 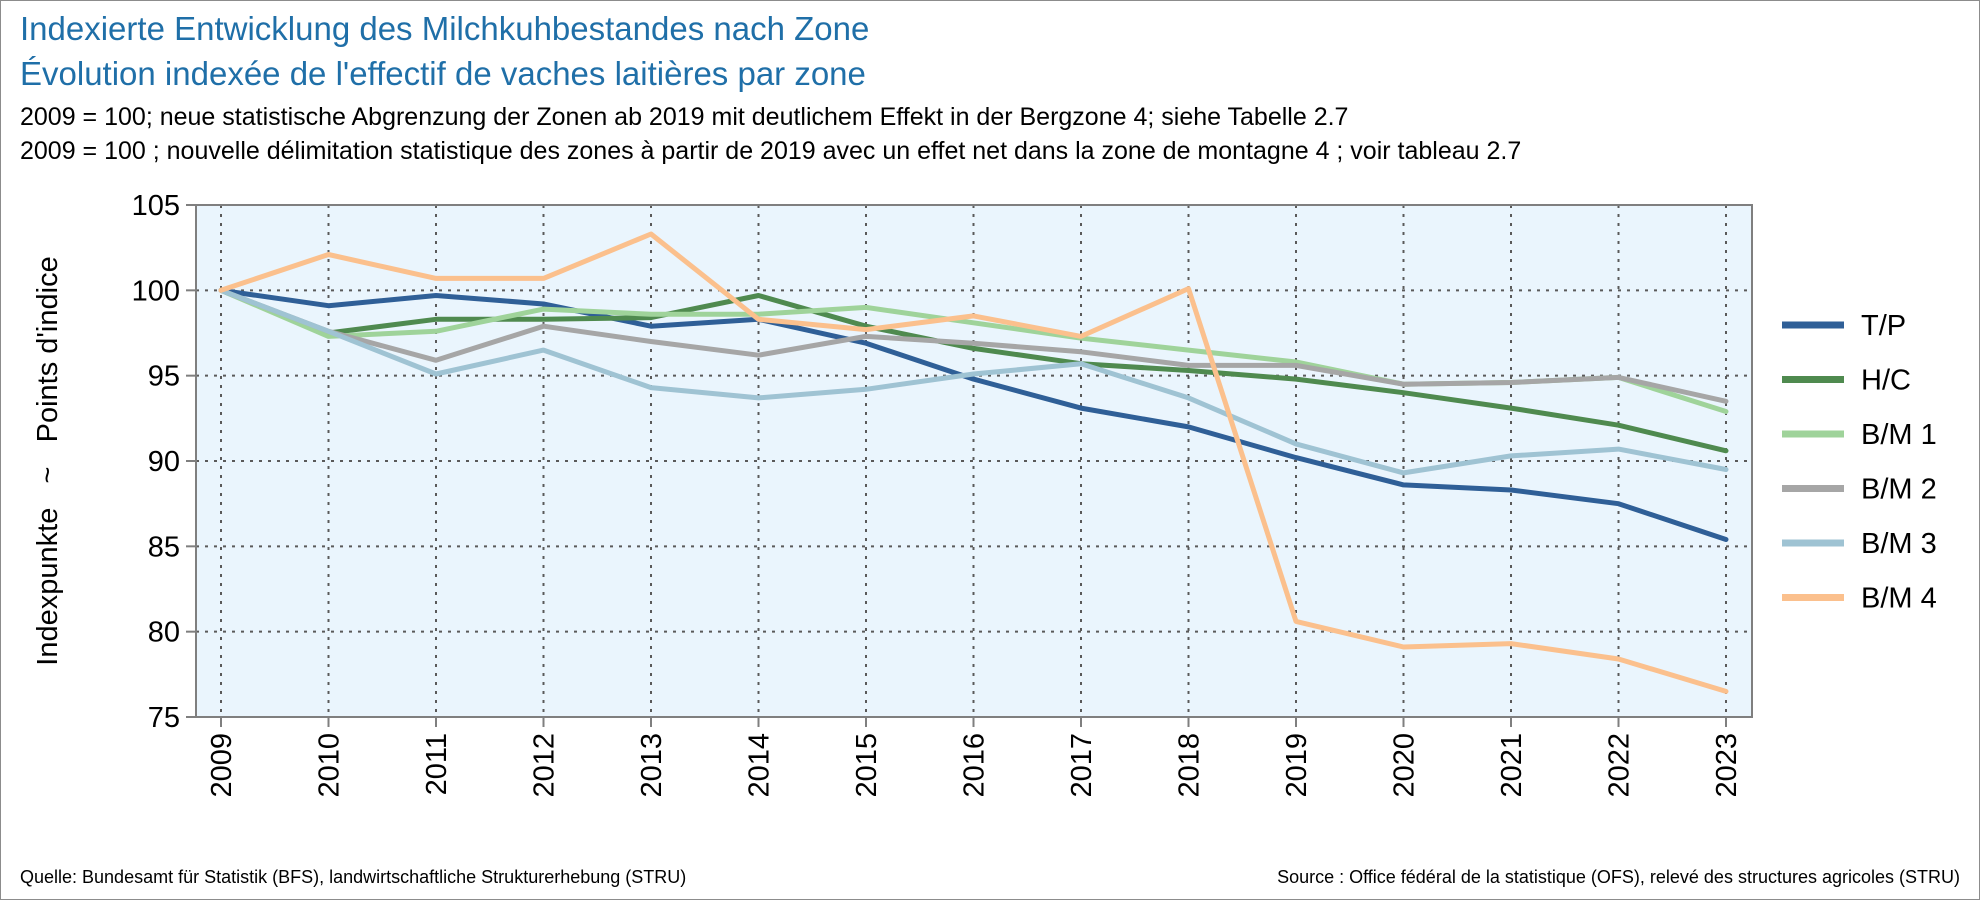 I want to click on x-tick-label: 2020, so click(x=1405, y=765).